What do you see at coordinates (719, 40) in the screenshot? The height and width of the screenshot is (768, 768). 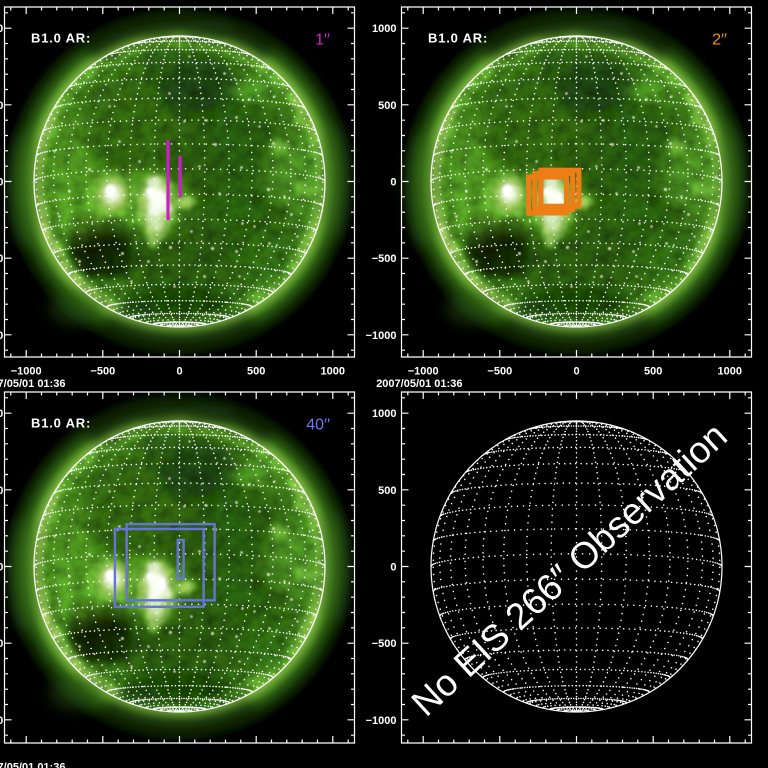 I see `svg-text: 2′′` at bounding box center [719, 40].